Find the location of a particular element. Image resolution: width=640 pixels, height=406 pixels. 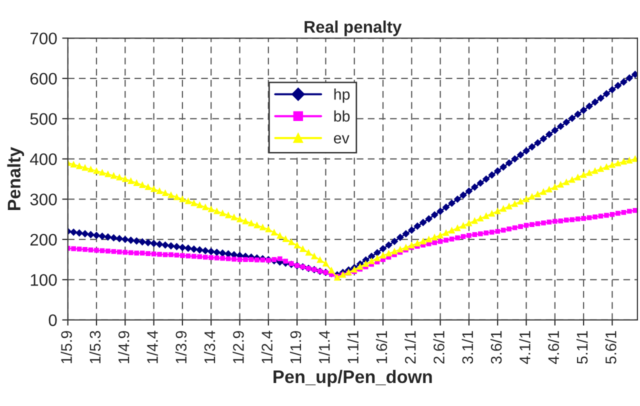

x-tick-label: 1/4.4 is located at coordinates (152, 347).